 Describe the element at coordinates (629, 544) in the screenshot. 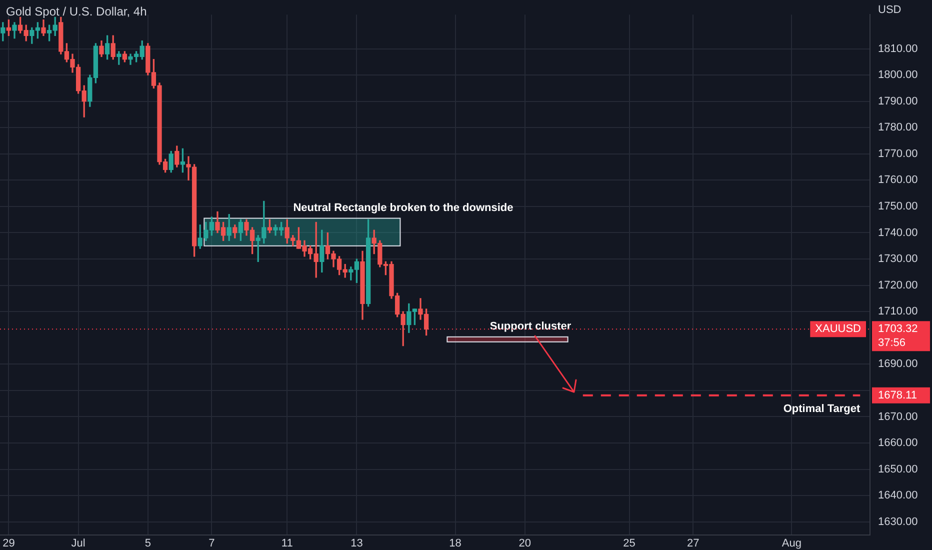

I see `x-tick-label: 25` at that location.